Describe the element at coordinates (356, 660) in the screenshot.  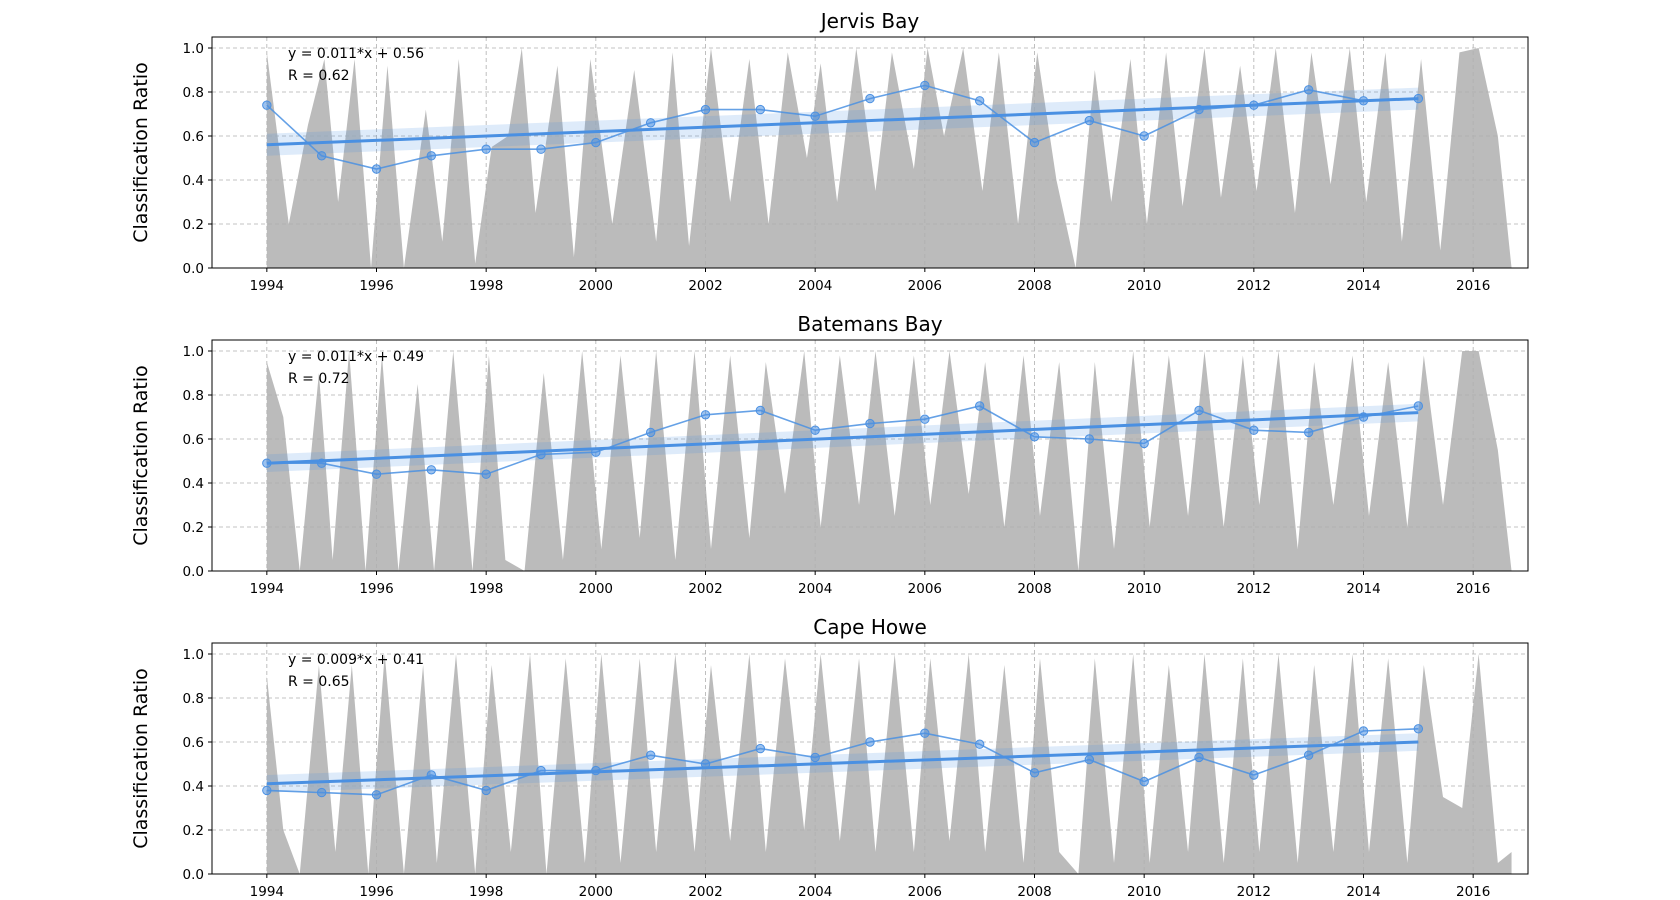
I see `regression-equation: y = 0.009*x + 0.41` at that location.